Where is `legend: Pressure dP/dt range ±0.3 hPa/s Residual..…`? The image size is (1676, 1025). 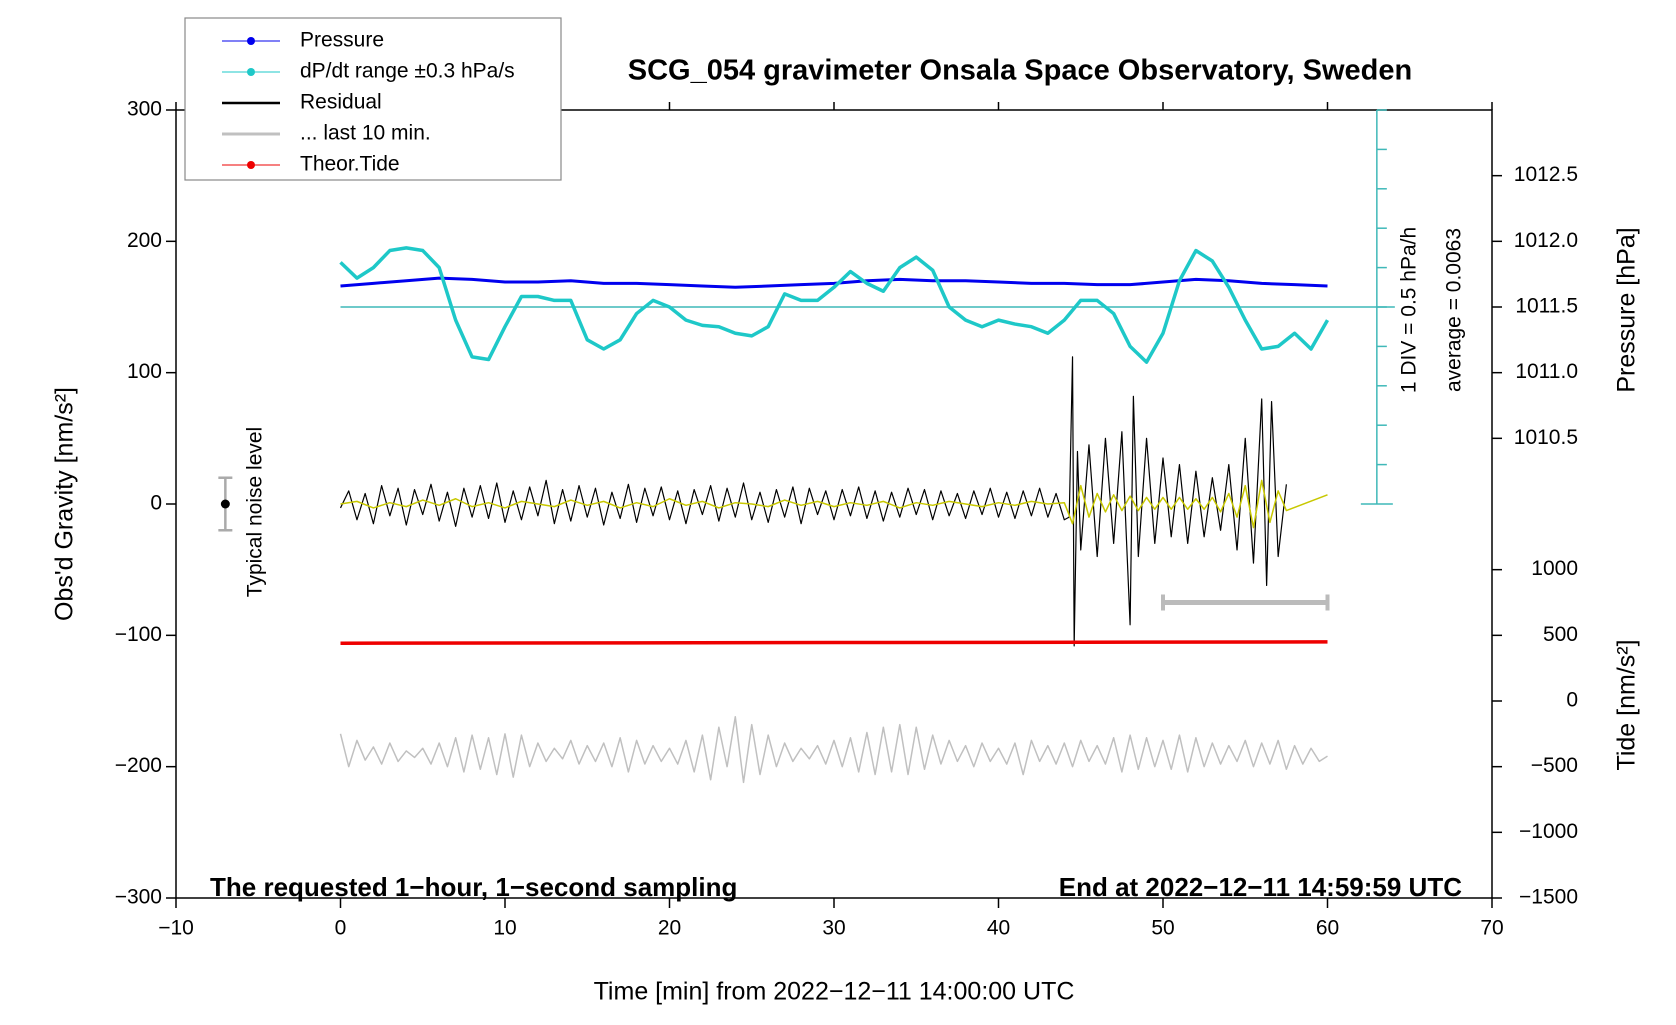
legend: Pressure dP/dt range ±0.3 hPa/s Residual..… is located at coordinates (373, 99).